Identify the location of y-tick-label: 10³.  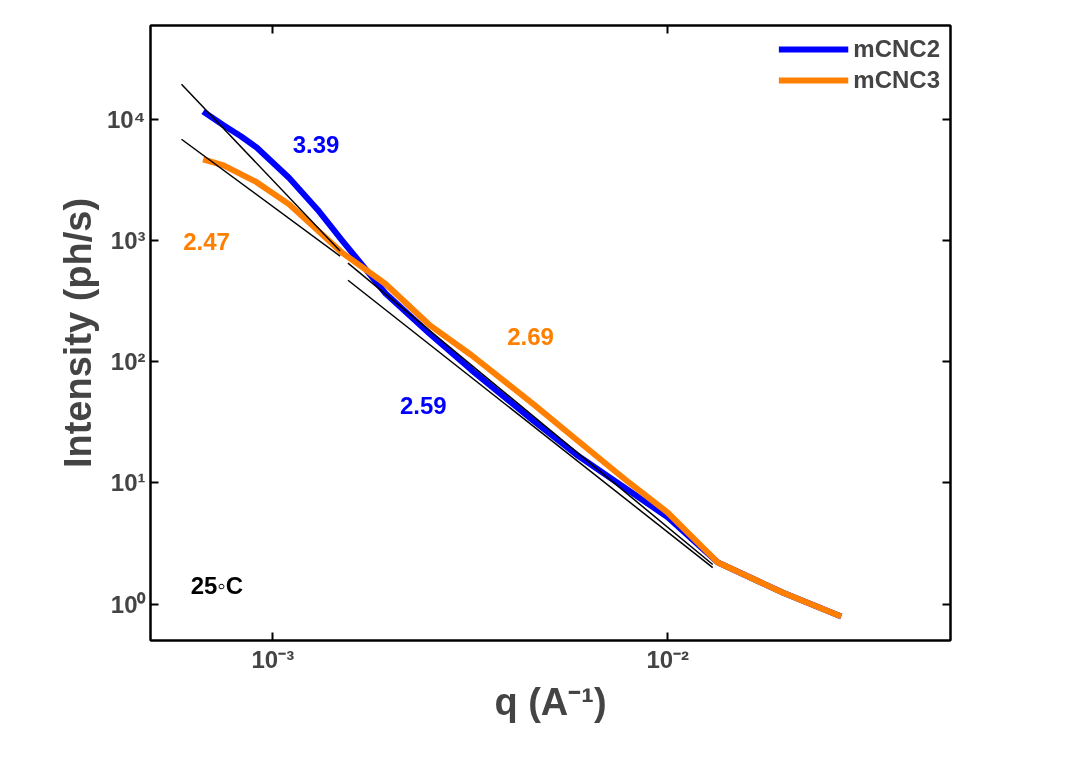
(128, 241).